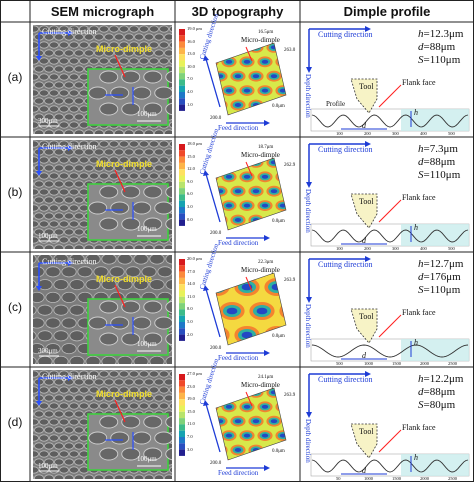 This screenshot has width=474, height=482. I want to click on parameter-value: 12.3μm, so click(446, 34).